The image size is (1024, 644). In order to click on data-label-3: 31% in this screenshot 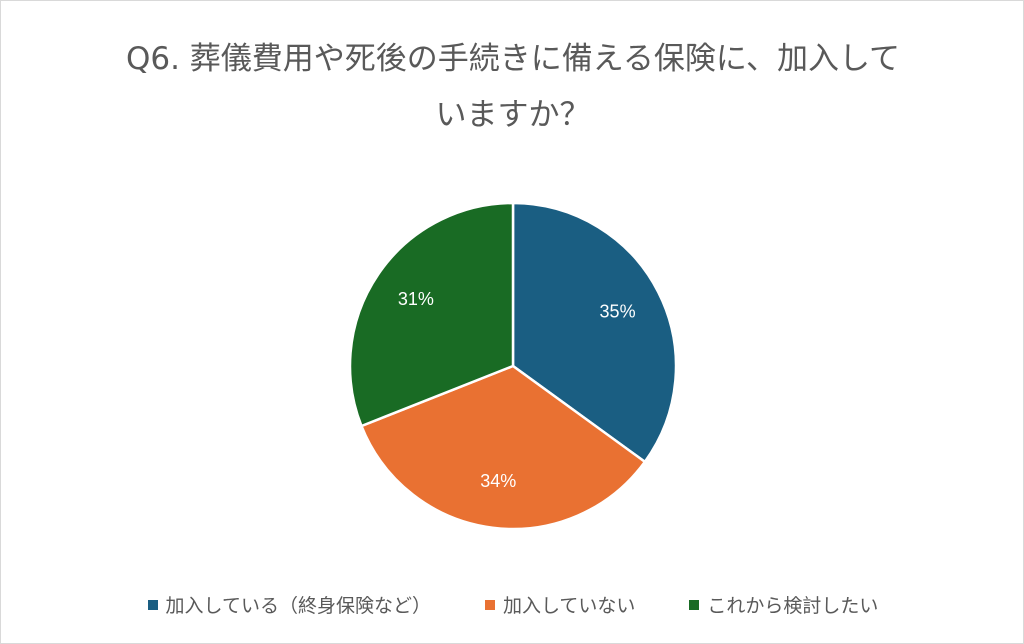, I will do `click(416, 299)`.